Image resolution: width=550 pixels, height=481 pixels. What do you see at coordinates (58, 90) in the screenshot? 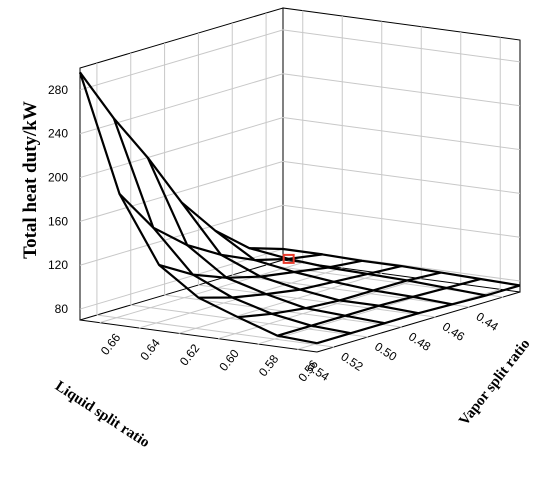
I see `z-tick-label: 280` at bounding box center [58, 90].